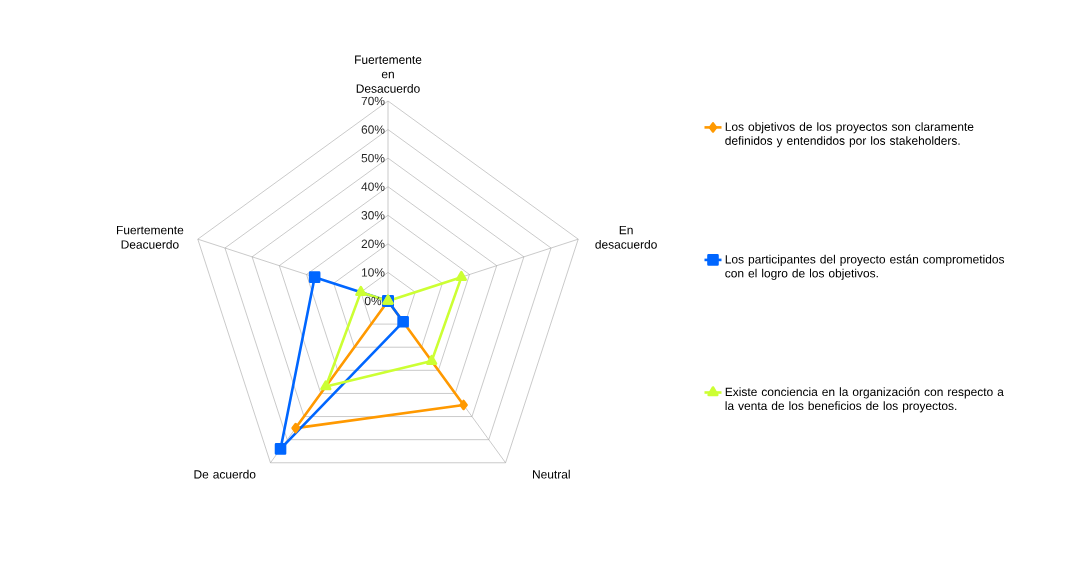  I want to click on y-tick-label: 70%, so click(373, 101).